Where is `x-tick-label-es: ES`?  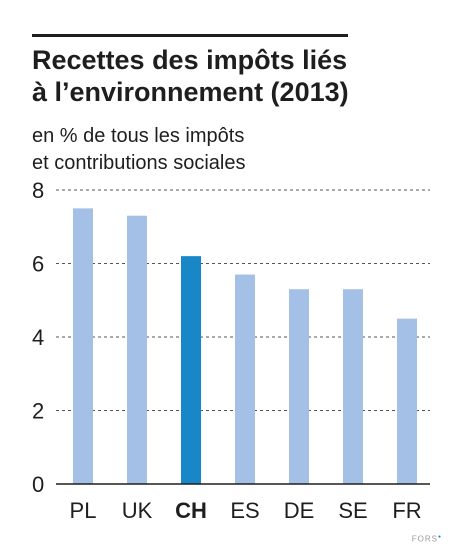 x-tick-label-es: ES is located at coordinates (244, 510).